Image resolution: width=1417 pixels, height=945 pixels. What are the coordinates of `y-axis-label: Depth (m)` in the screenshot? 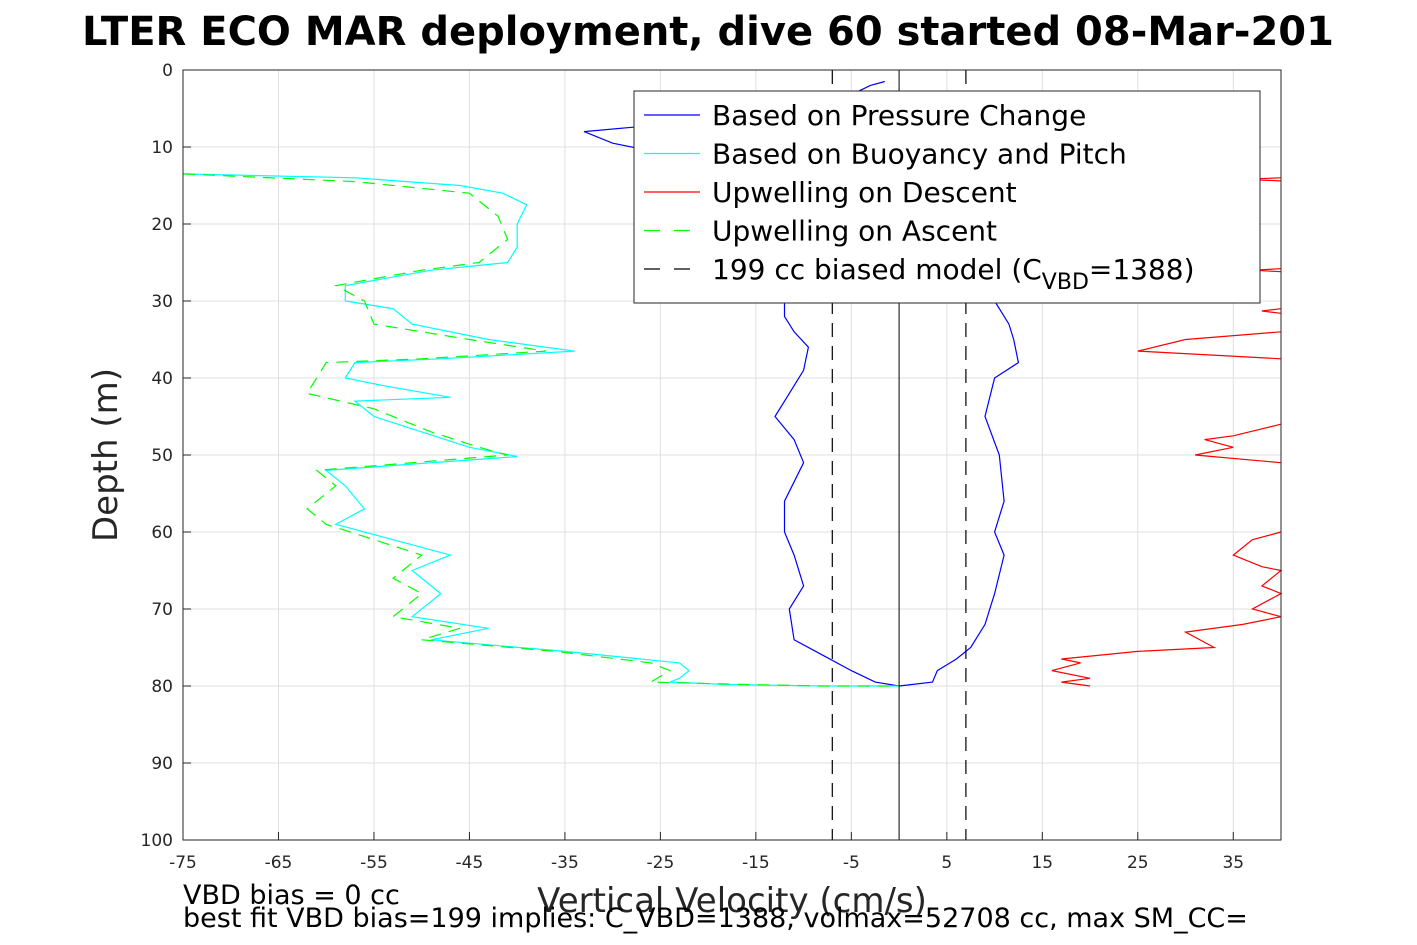 It's located at (106, 455).